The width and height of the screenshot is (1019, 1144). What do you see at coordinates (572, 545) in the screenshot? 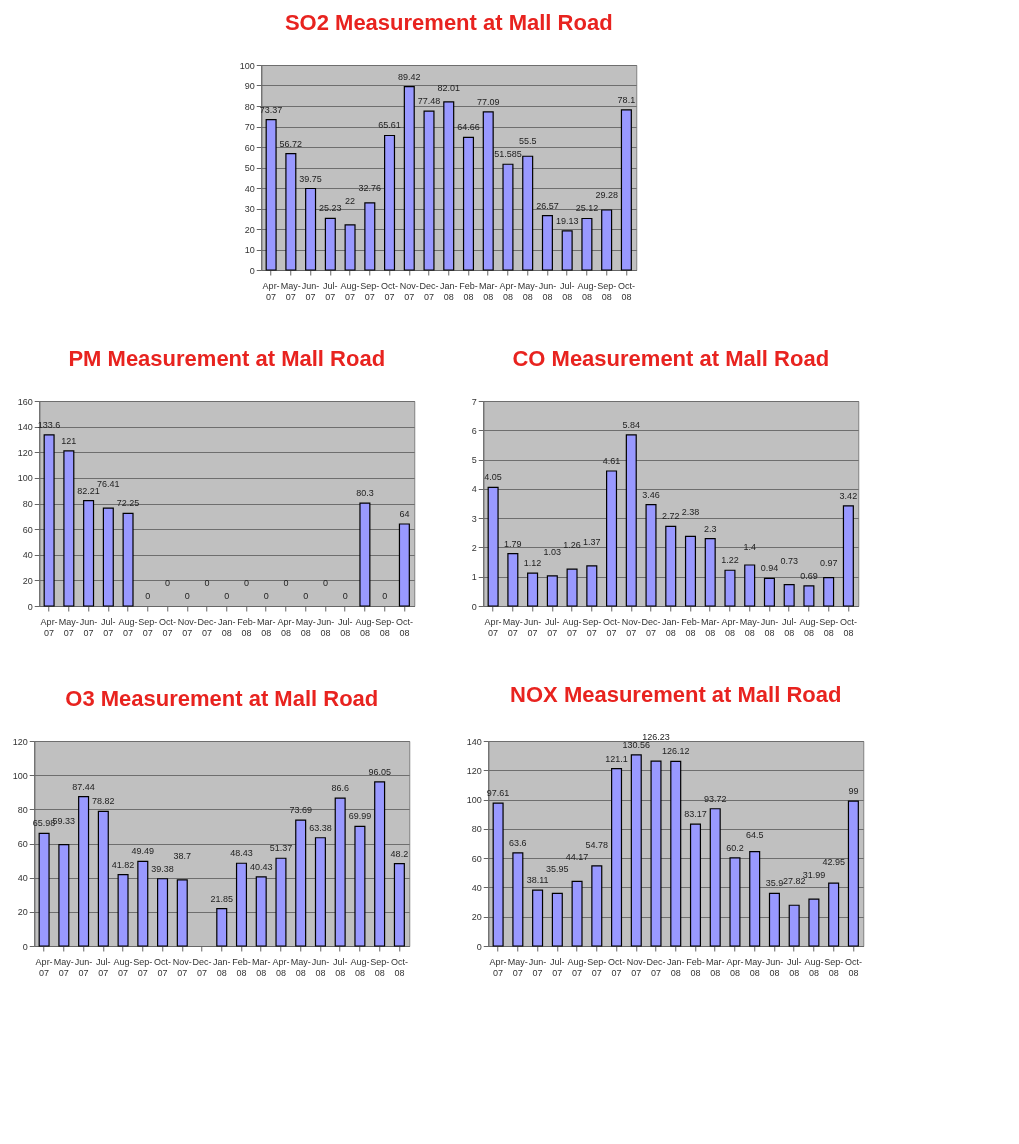
I see `data-label: 1.26` at bounding box center [572, 545].